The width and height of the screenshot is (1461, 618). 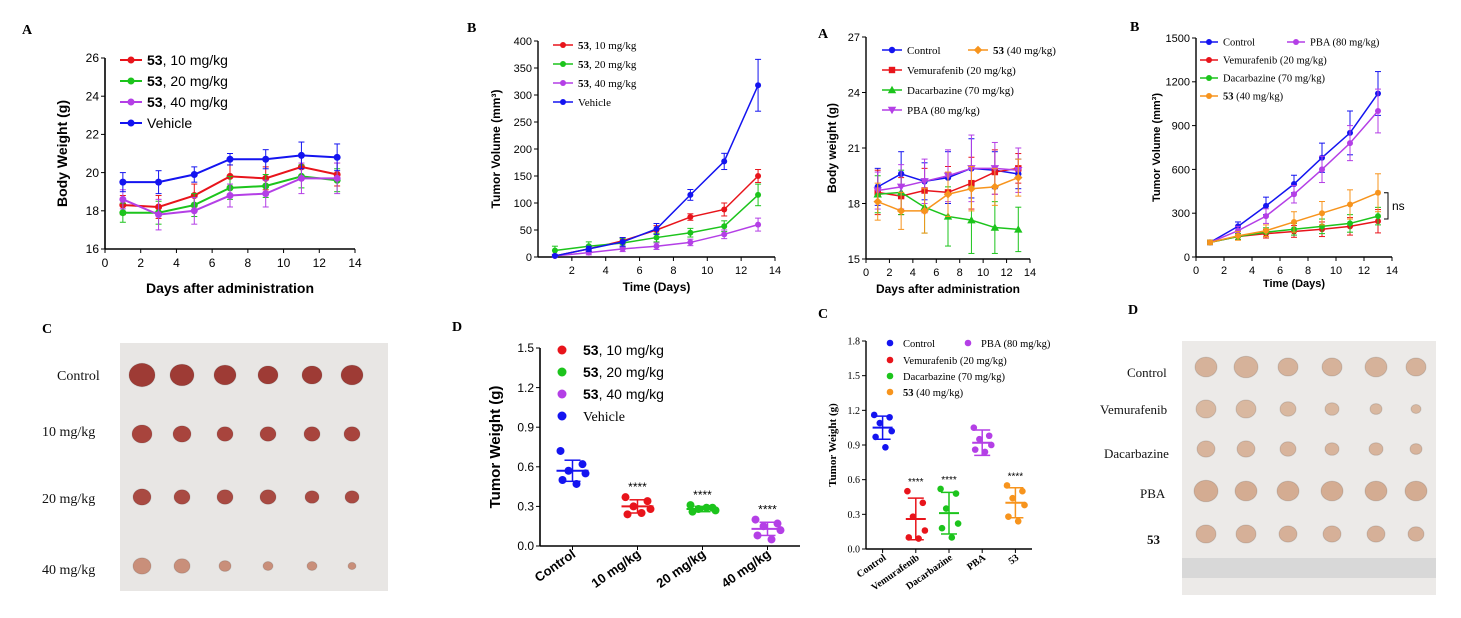 I want to click on series-vehicle, so click(x=230, y=168).